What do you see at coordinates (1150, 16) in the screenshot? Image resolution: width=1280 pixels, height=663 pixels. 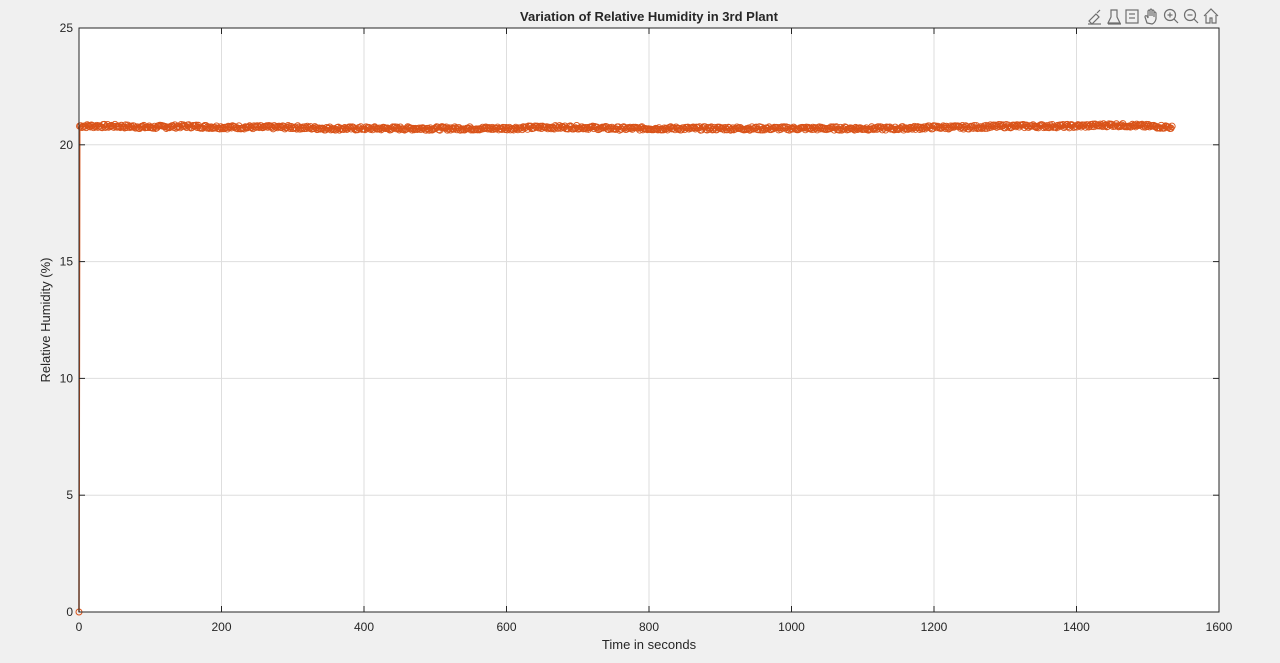 I see `pan-icon` at bounding box center [1150, 16].